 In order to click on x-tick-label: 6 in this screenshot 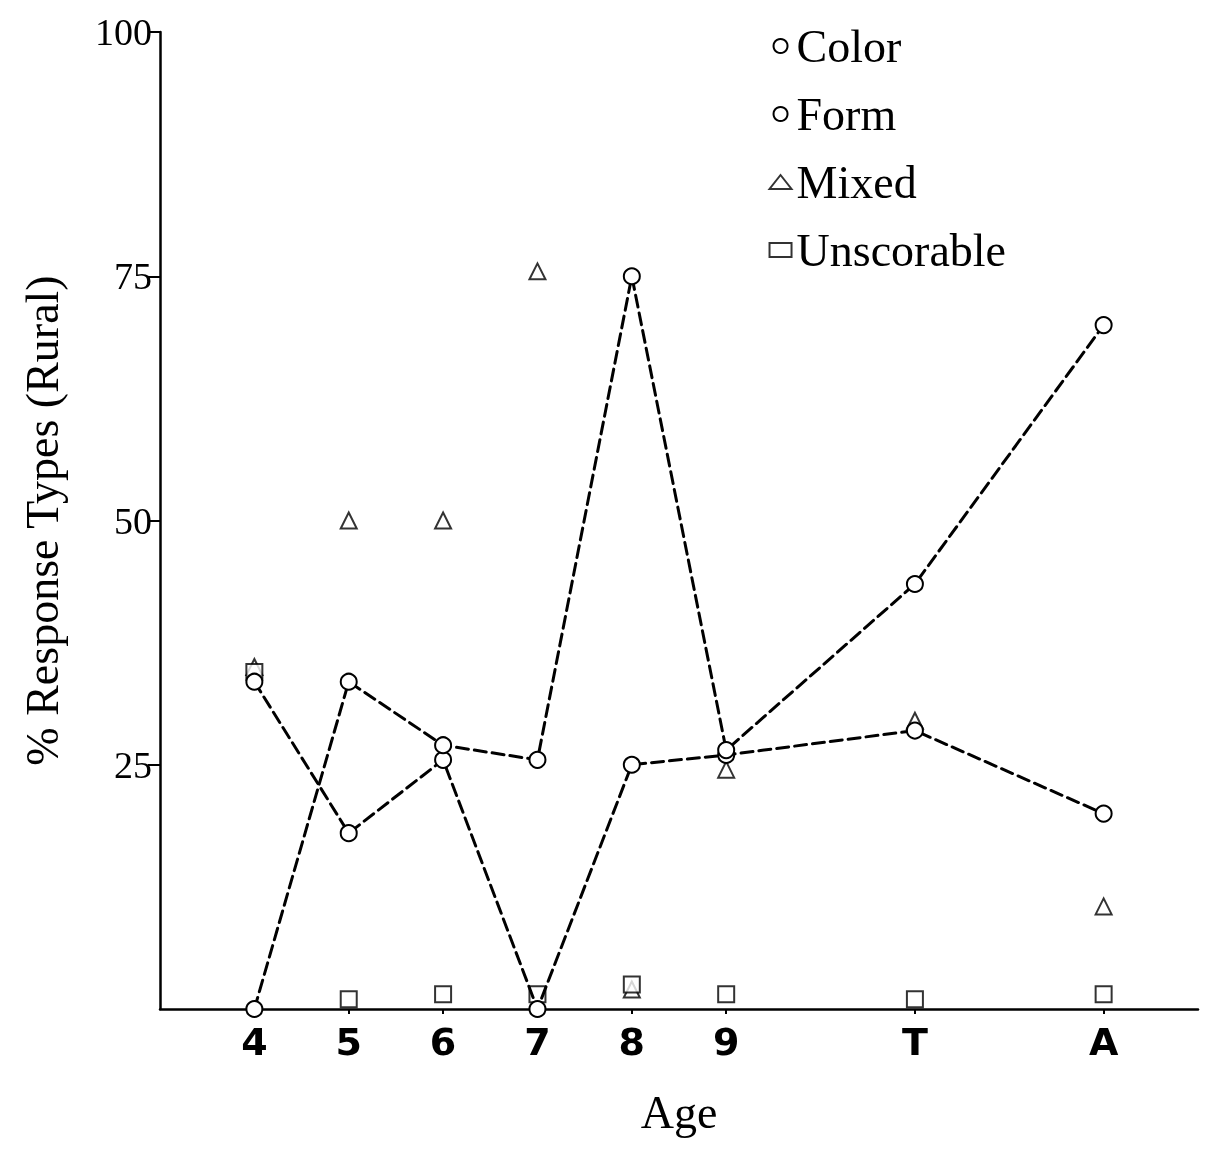, I will do `click(443, 1042)`.